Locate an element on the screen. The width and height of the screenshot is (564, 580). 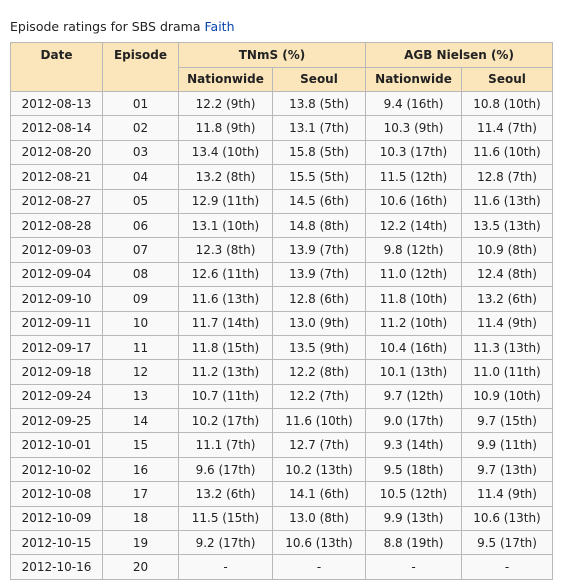
header-row: Nationwide Seoul Nationwide Seoul is located at coordinates (282, 79).